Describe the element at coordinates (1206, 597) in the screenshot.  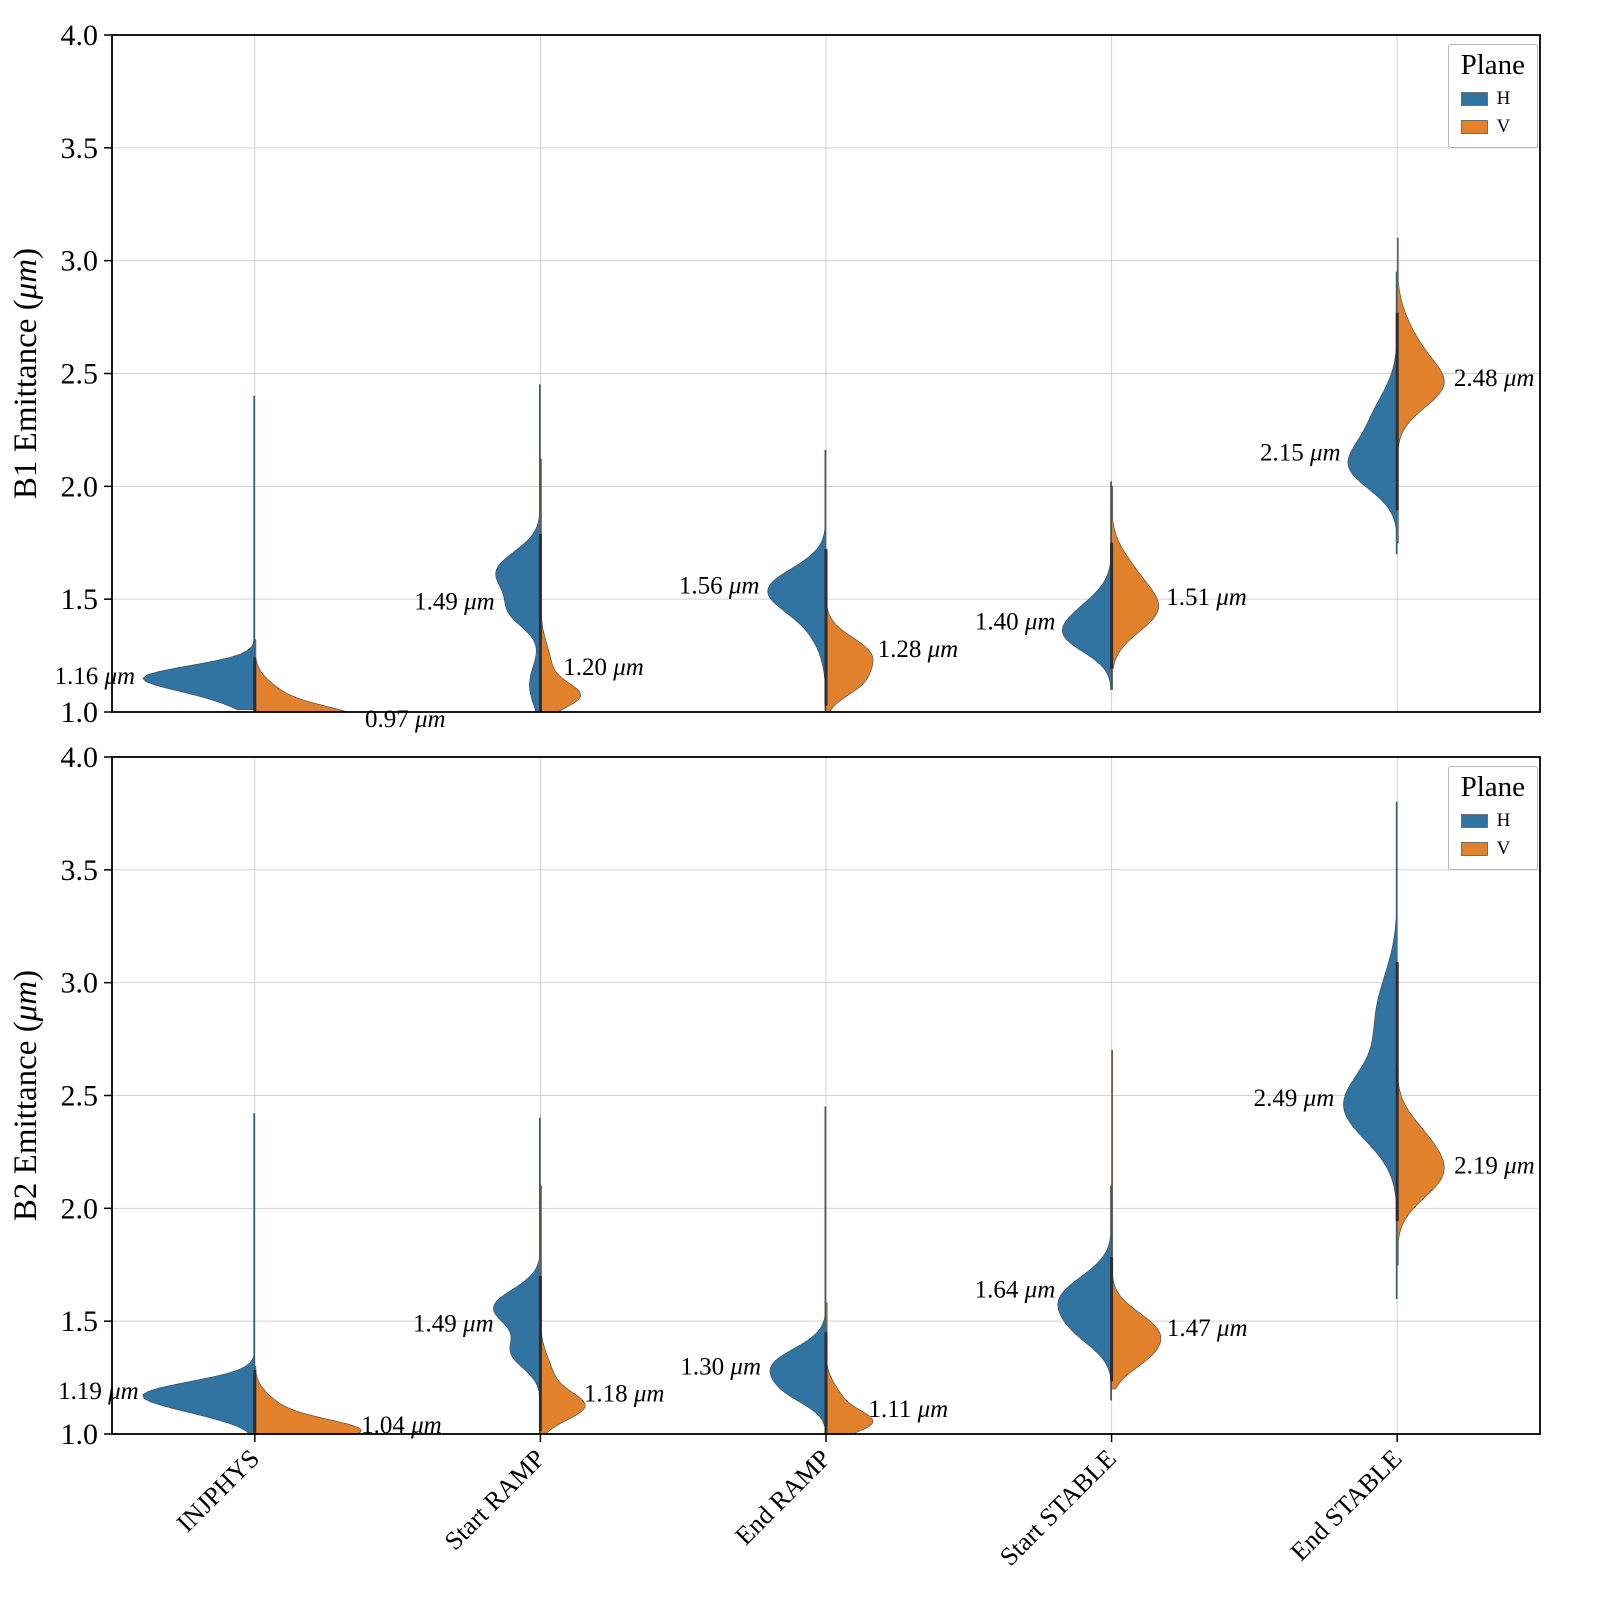
I see `mean-label-B1-Start STABLE-V: 1.51 μm` at that location.